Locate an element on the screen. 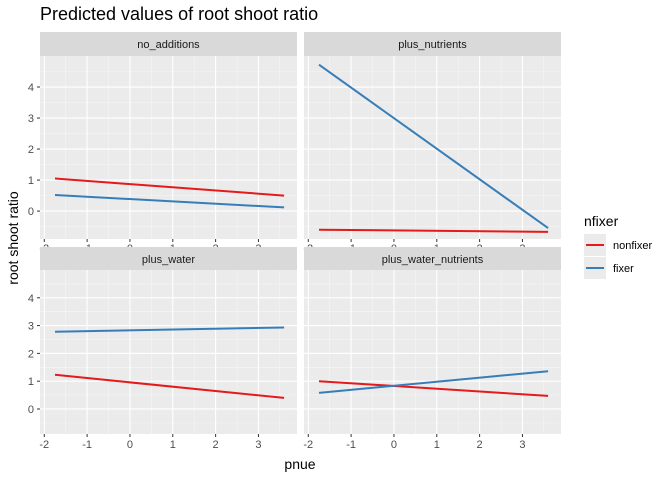  legend-label: nonfixer is located at coordinates (632, 246).